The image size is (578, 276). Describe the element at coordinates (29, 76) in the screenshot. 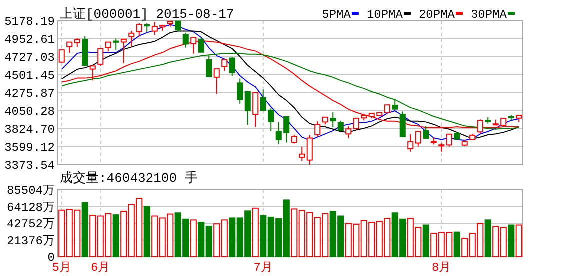

I see `y-tick-label: 4501.45` at that location.